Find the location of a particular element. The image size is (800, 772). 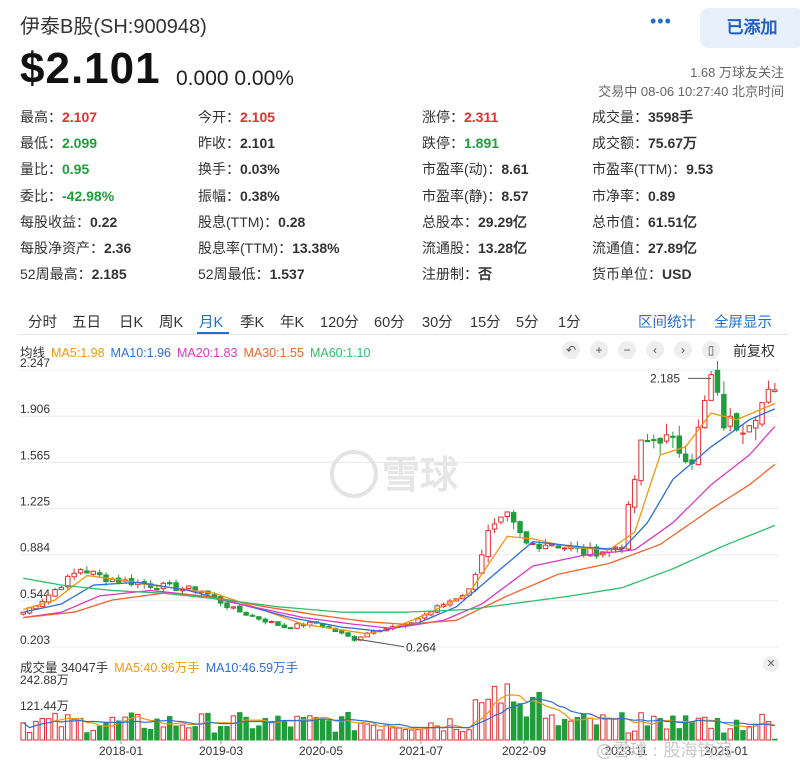

tab-period: 5分 is located at coordinates (527, 323).